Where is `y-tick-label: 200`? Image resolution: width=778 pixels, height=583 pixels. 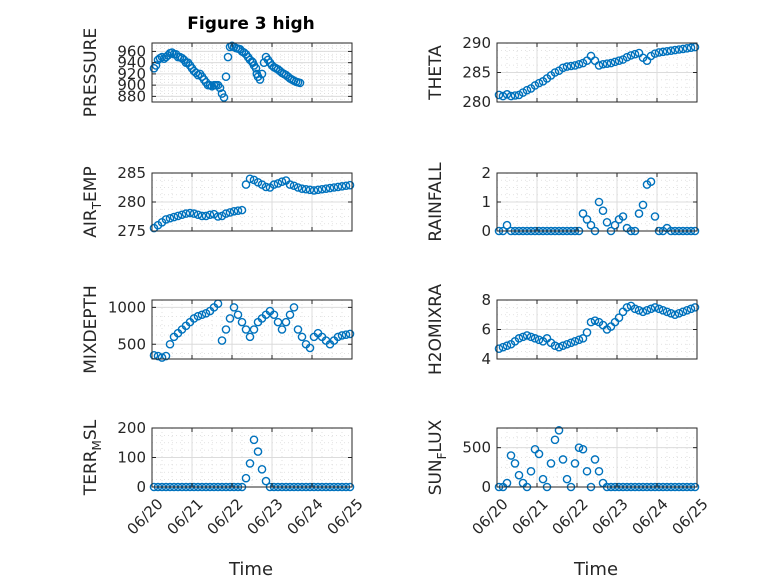 y-tick-label: 200 is located at coordinates (131, 428).